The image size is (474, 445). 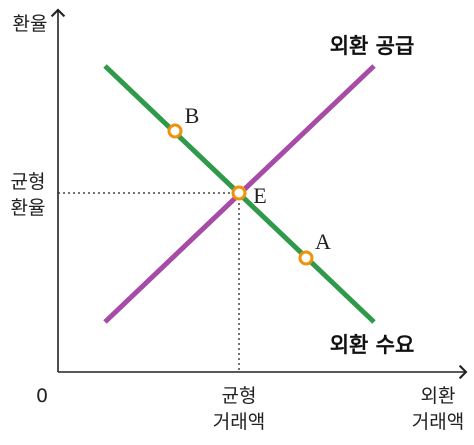 I want to click on point-a-label: A, so click(x=323, y=241).